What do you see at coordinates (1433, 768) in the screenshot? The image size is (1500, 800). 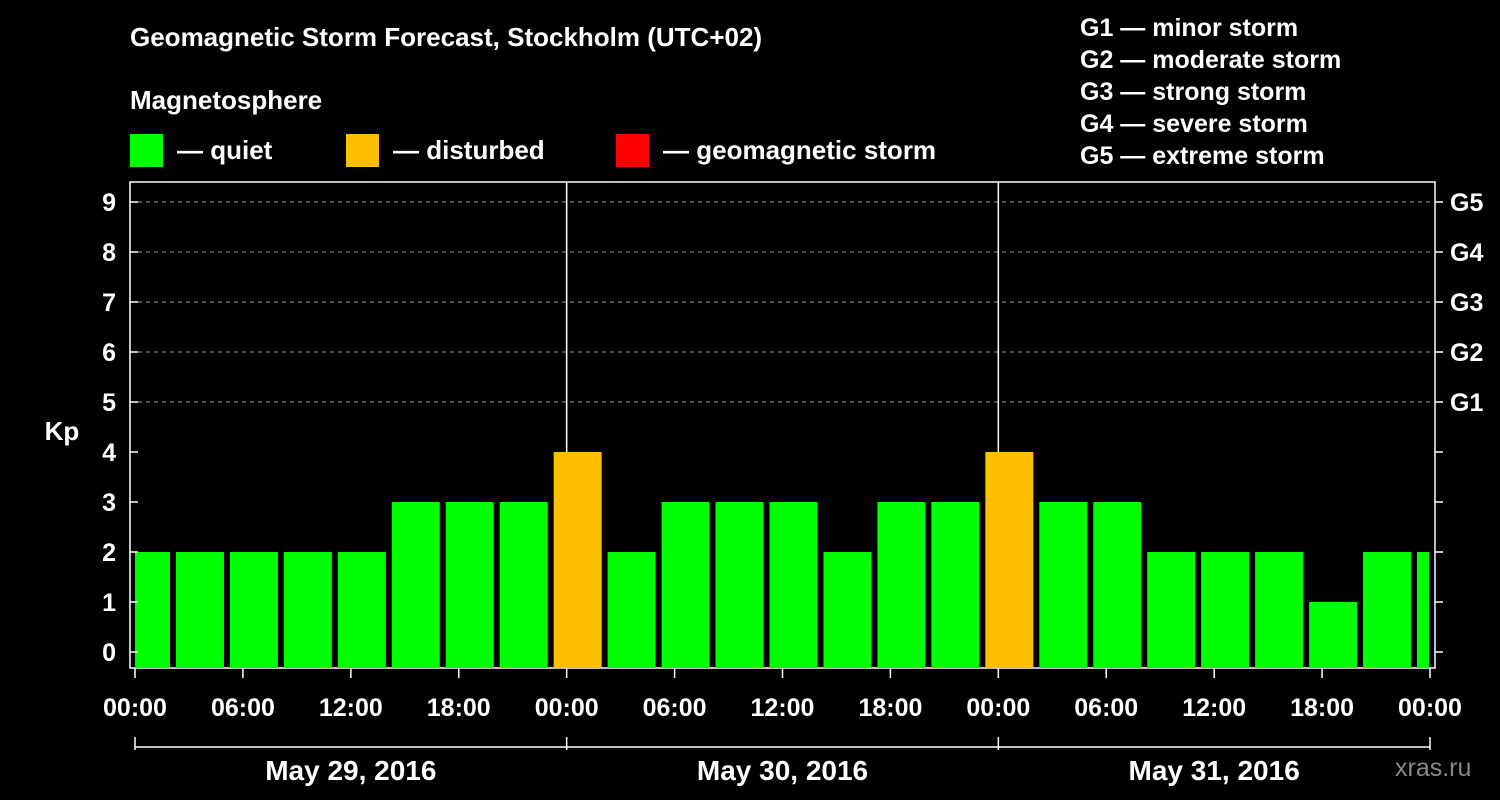 I see `watermark: xras.ru` at bounding box center [1433, 768].